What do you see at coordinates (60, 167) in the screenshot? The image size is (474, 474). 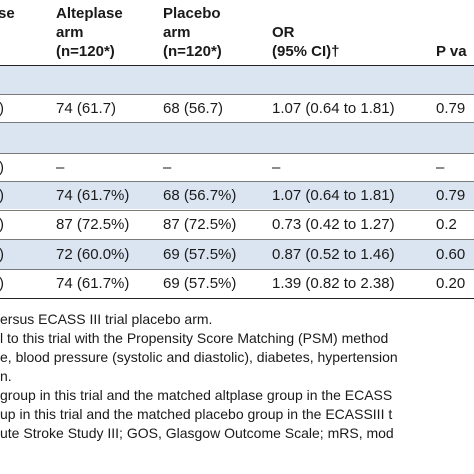 I see `alteplase-cell: –` at bounding box center [60, 167].